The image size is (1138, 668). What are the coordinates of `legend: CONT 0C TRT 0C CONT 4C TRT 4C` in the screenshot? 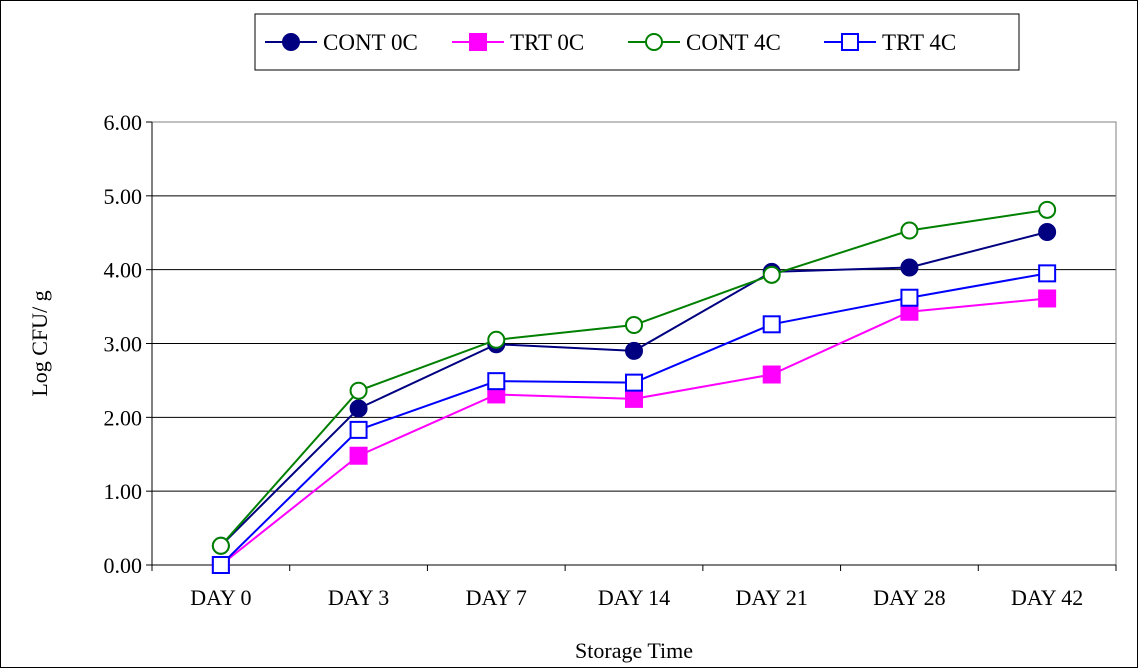 It's located at (637, 42).